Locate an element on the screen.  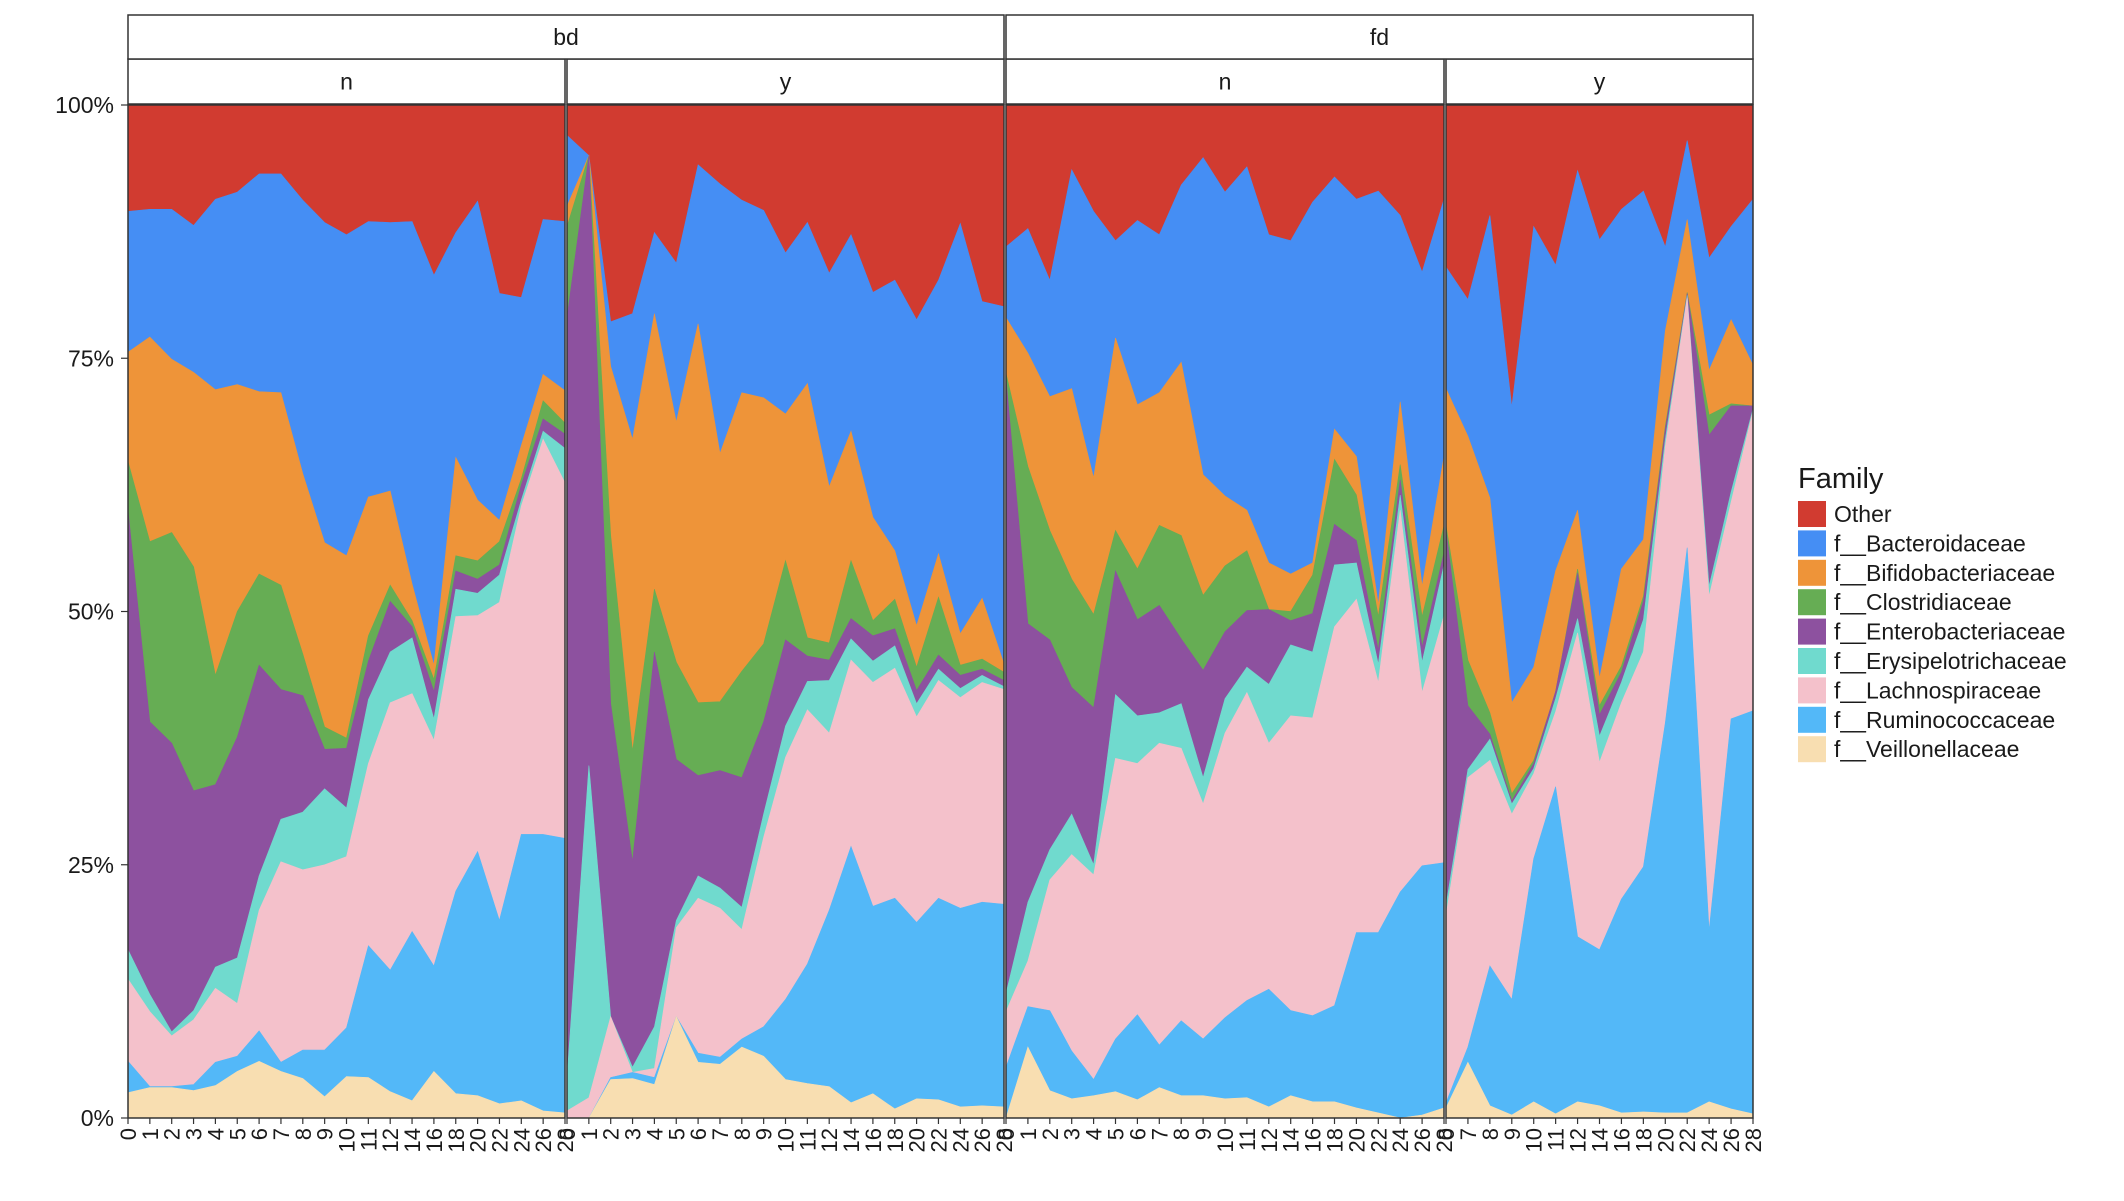
facet-strip-fd is located at coordinates (1379, 37).